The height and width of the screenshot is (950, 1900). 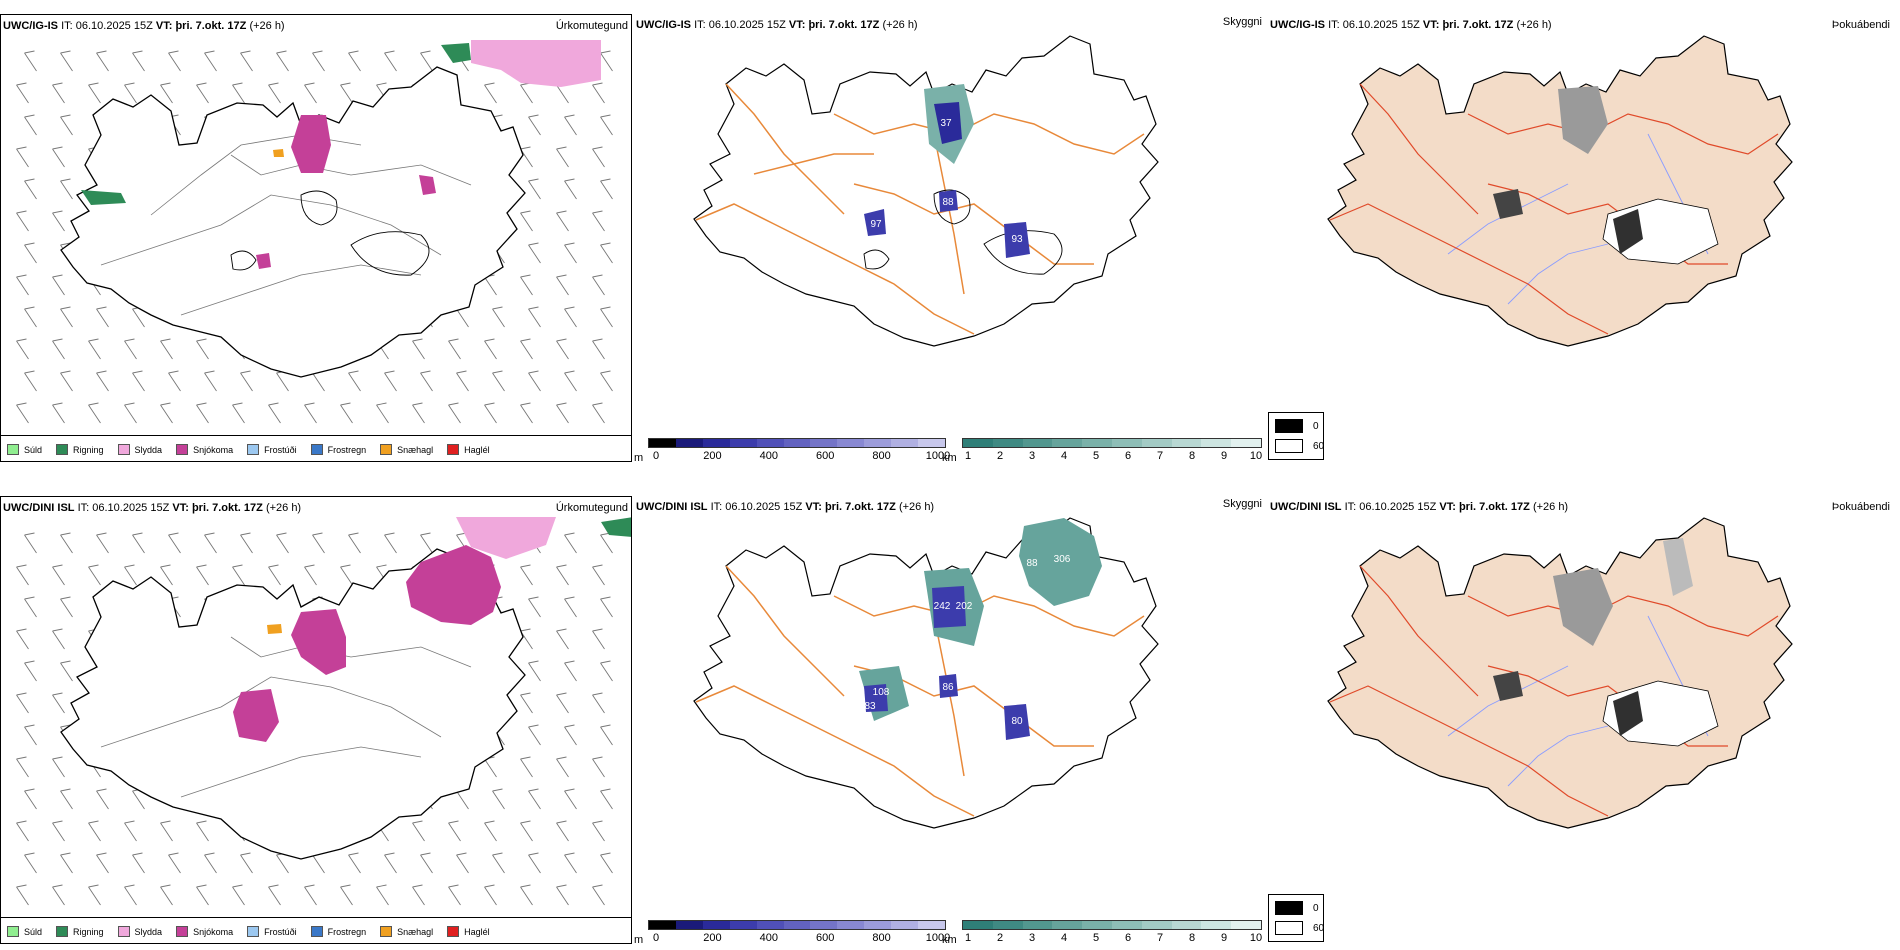 What do you see at coordinates (1554, 691) in the screenshot?
I see `road-network` at bounding box center [1554, 691].